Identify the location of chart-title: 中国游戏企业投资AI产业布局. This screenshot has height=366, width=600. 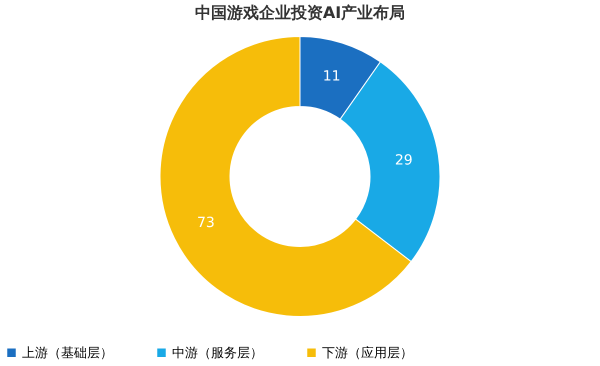
(300, 12).